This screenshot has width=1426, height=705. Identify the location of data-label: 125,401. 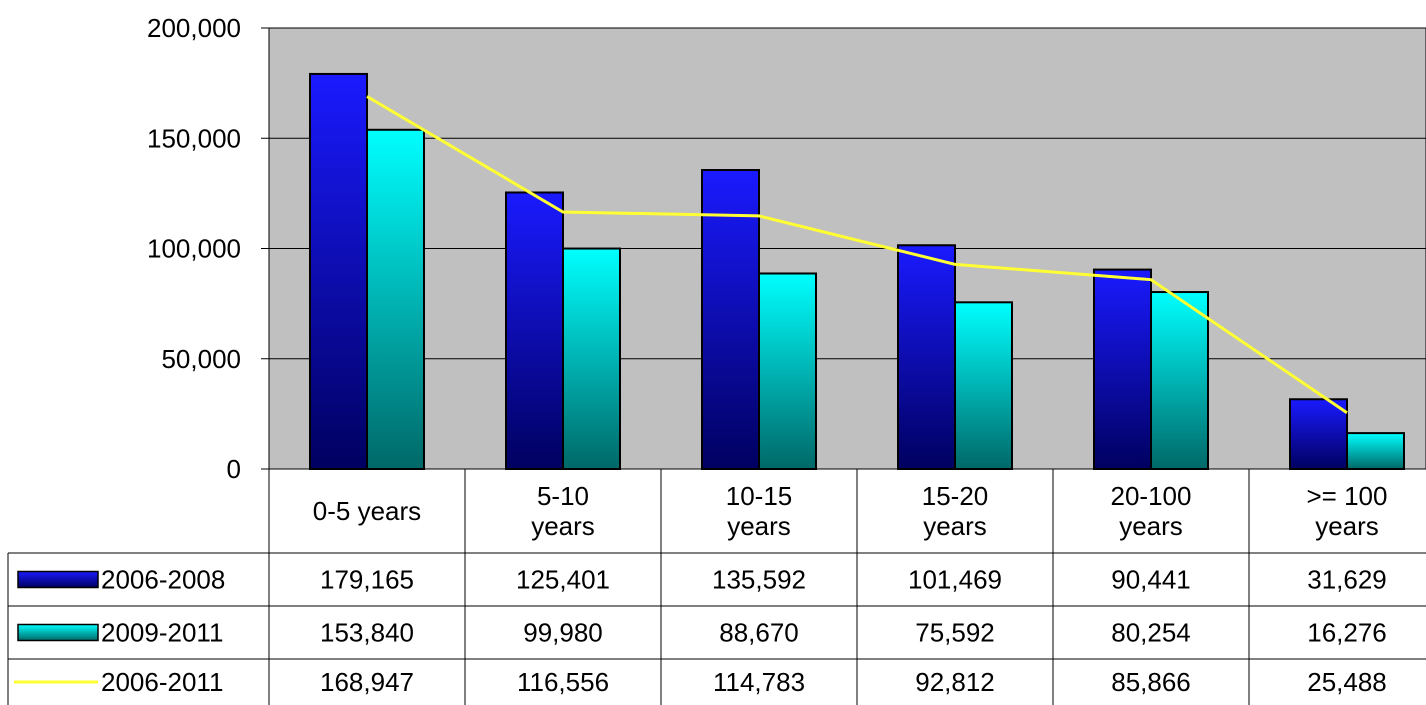
(563, 580).